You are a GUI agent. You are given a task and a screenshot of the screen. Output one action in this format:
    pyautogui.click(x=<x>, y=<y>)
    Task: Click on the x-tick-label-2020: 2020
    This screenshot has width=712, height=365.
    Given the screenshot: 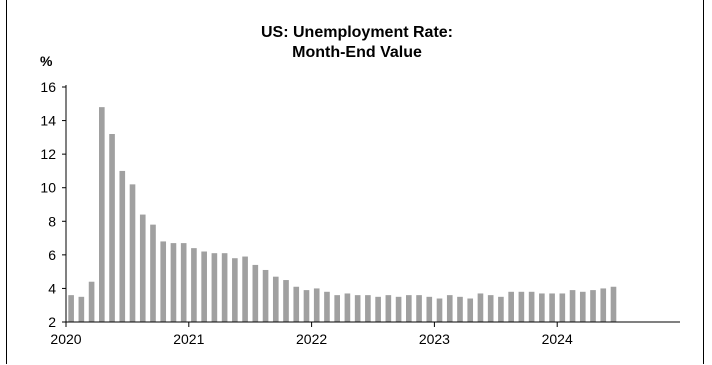 What is the action you would take?
    pyautogui.click(x=65, y=339)
    